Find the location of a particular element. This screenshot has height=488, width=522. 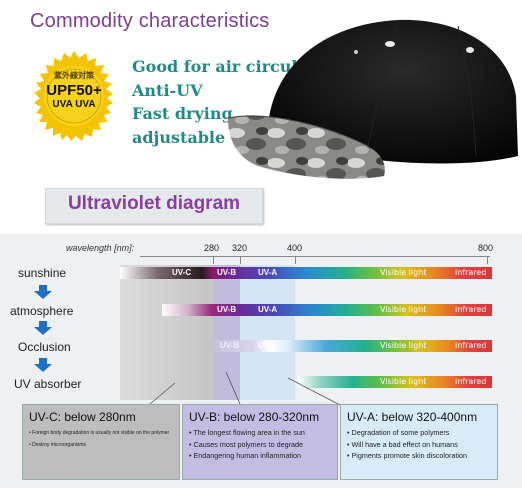

upf-badge-icon is located at coordinates (73, 96).